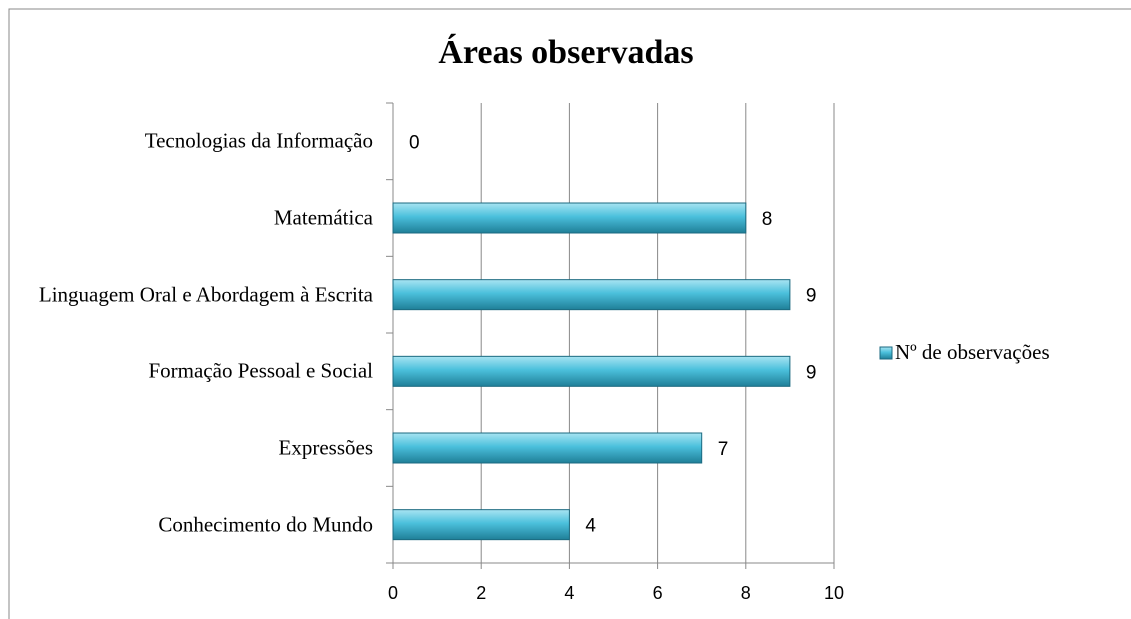 The width and height of the screenshot is (1131, 619). Describe the element at coordinates (590, 526) in the screenshot. I see `data-label: 4` at that location.